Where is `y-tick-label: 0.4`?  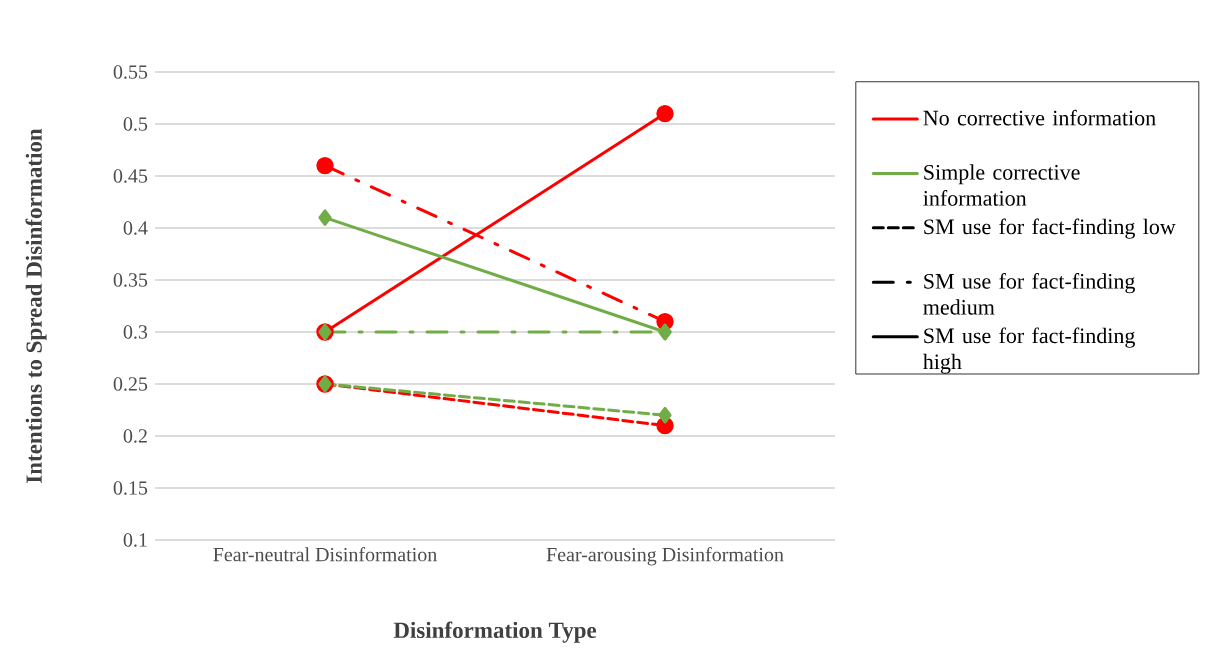
y-tick-label: 0.4 is located at coordinates (135, 228).